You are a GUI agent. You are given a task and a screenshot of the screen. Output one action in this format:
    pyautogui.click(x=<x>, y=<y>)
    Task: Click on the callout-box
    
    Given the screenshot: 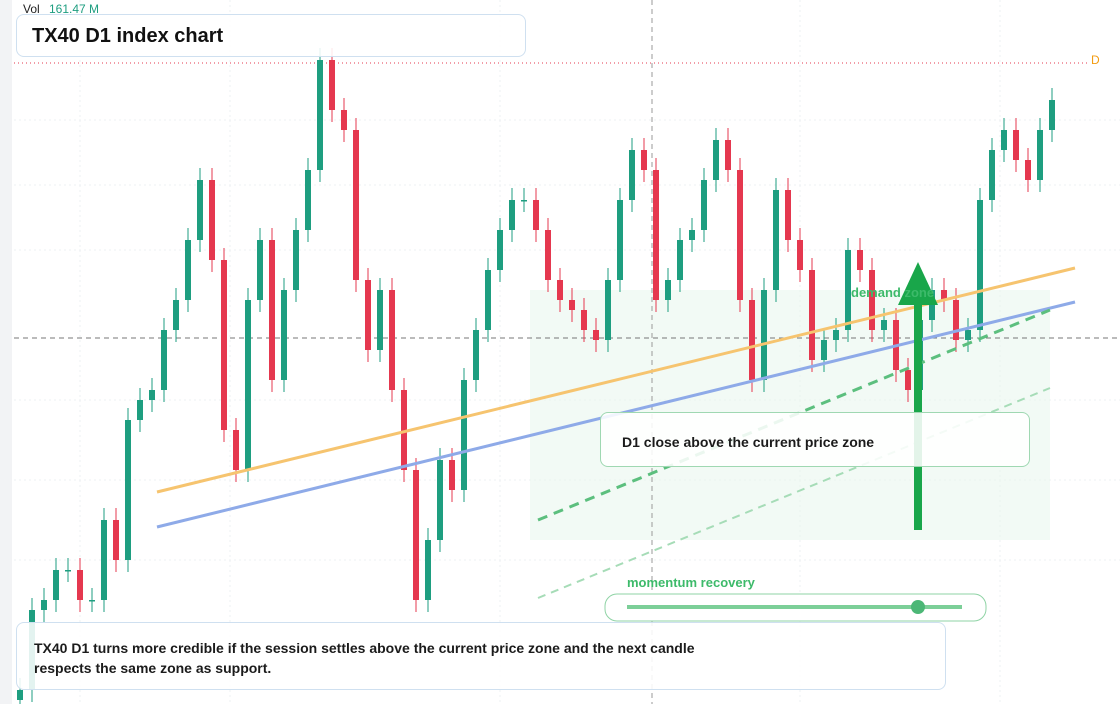 What is the action you would take?
    pyautogui.click(x=815, y=439)
    